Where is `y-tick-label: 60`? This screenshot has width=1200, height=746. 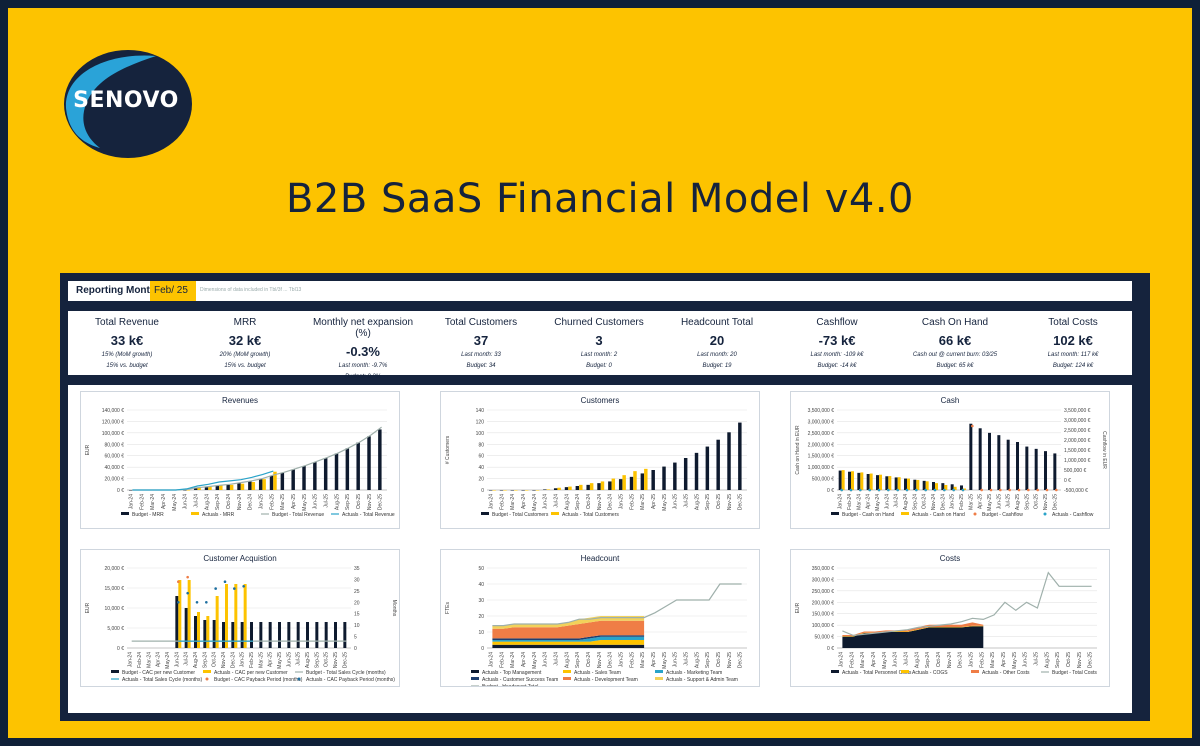
y-tick-label: 60 is located at coordinates (481, 457).